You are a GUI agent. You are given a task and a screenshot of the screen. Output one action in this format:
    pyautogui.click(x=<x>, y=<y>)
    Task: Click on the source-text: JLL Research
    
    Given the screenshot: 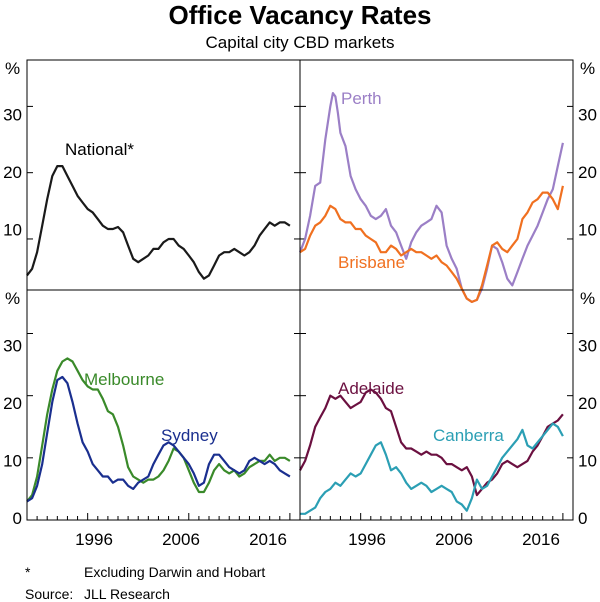 What is the action you would take?
    pyautogui.click(x=127, y=594)
    